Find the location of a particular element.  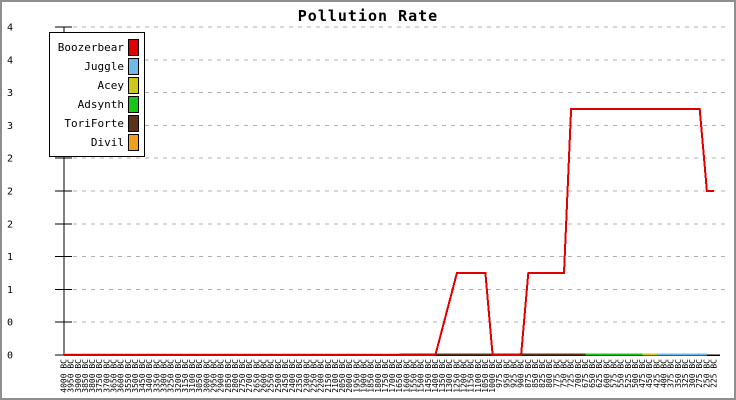

x-tick-label: 575 BC is located at coordinates (614, 373).